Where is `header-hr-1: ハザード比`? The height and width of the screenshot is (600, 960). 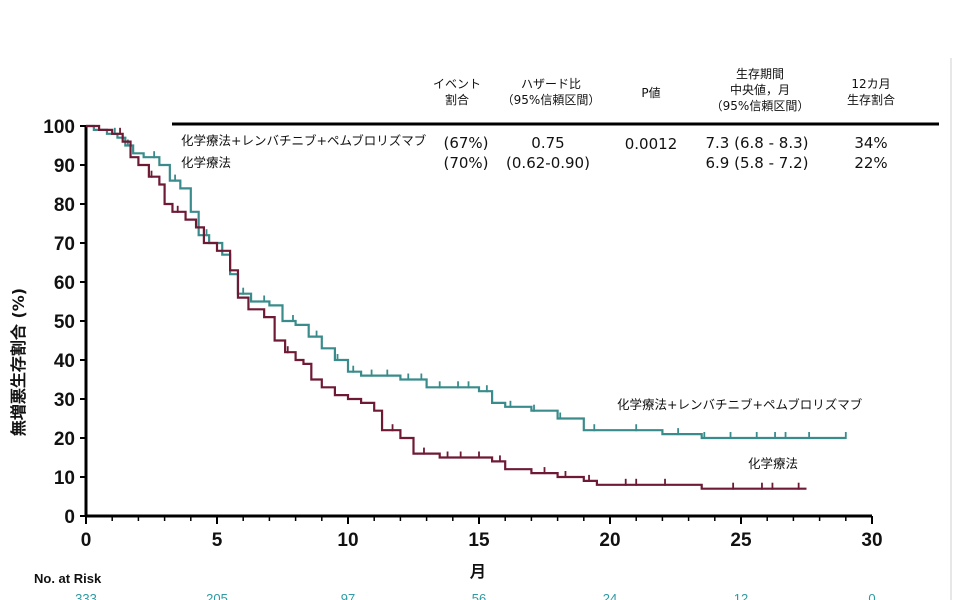
header-hr-1: ハザード比 is located at coordinates (551, 84).